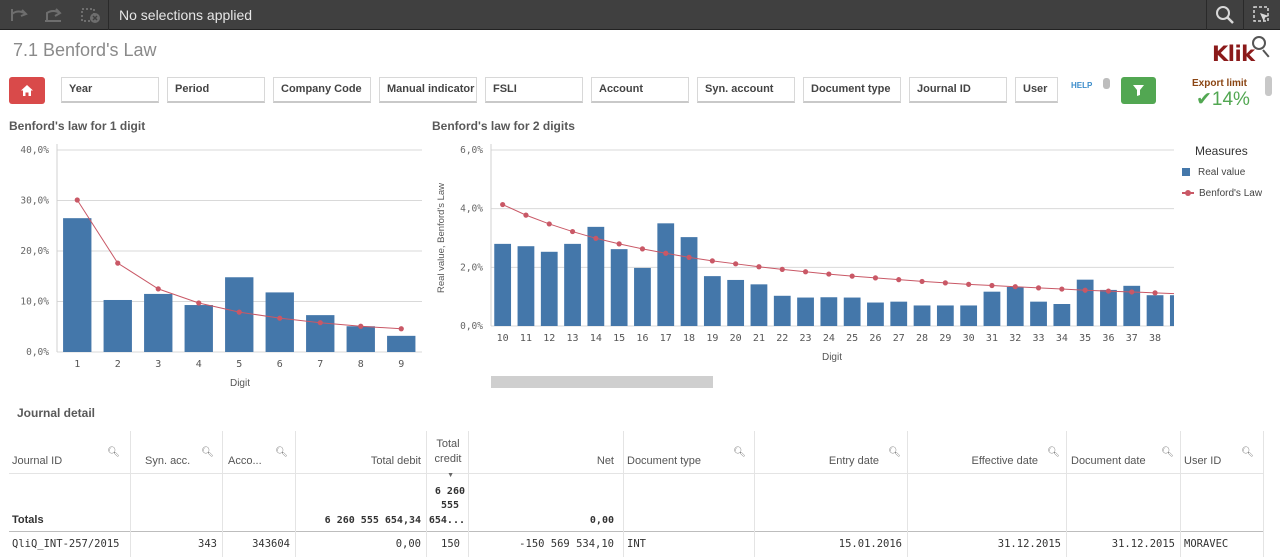  Describe the element at coordinates (1039, 338) in the screenshot. I see `x-tick-label: 33` at that location.